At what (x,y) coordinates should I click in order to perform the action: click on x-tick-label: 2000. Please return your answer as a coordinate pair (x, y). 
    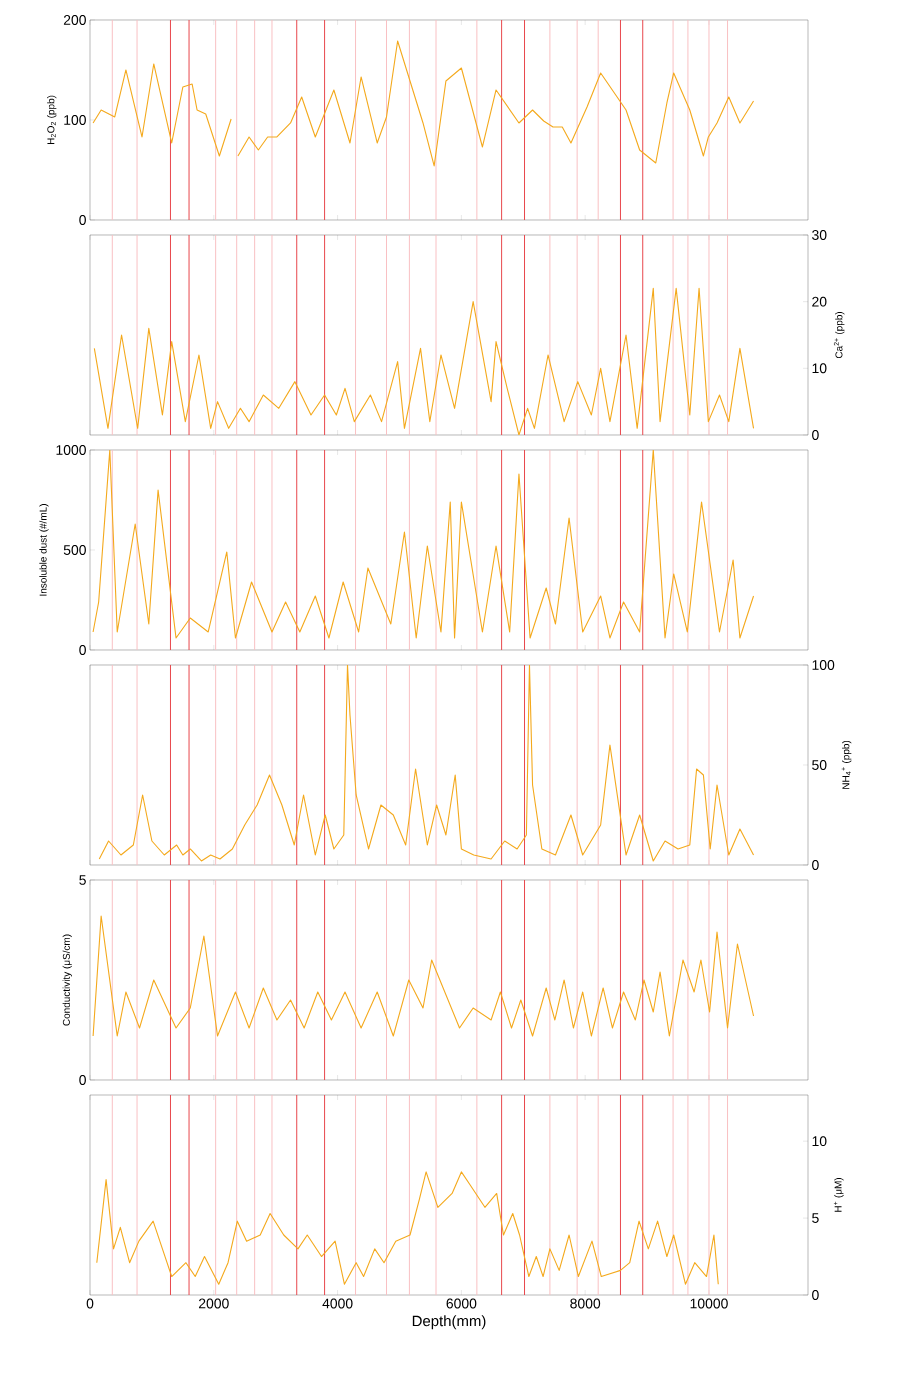
    Looking at the image, I should click on (213, 1303).